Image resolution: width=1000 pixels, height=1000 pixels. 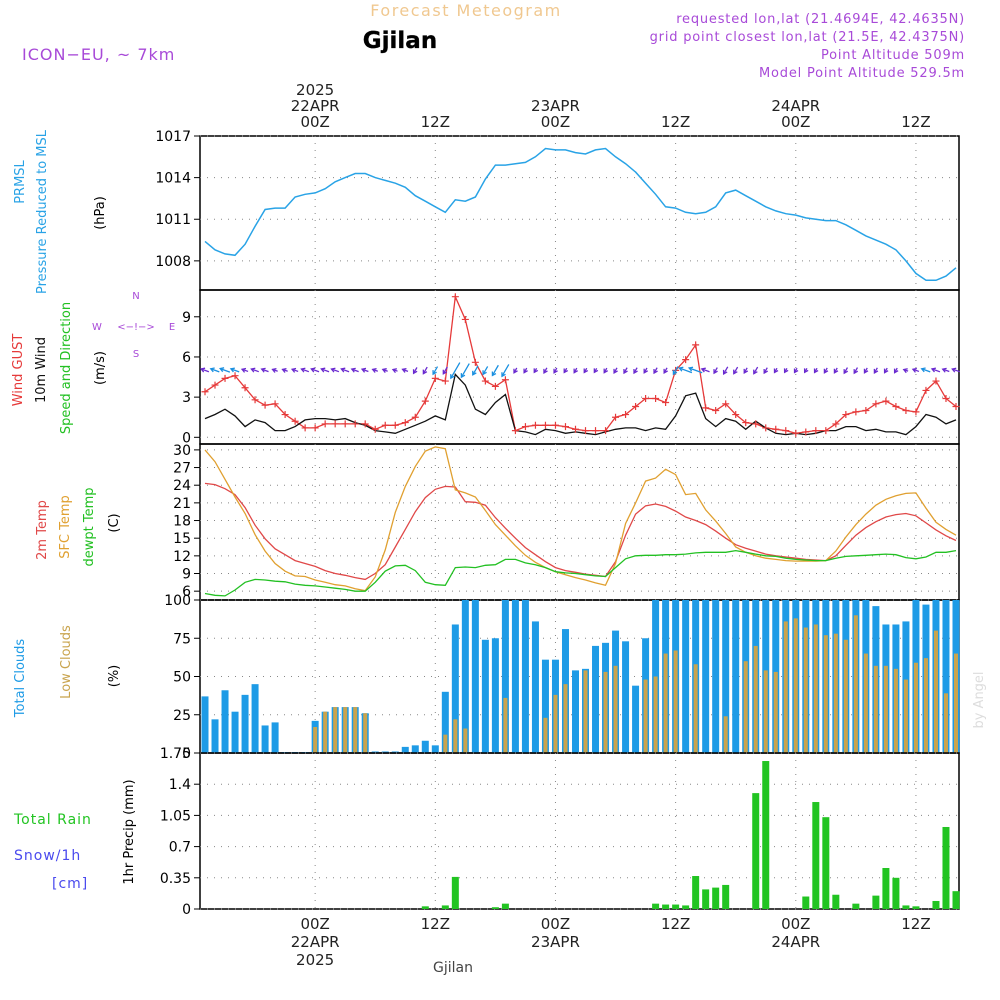 What do you see at coordinates (41, 370) in the screenshot?
I see `wind-label: 10m Wind` at bounding box center [41, 370].